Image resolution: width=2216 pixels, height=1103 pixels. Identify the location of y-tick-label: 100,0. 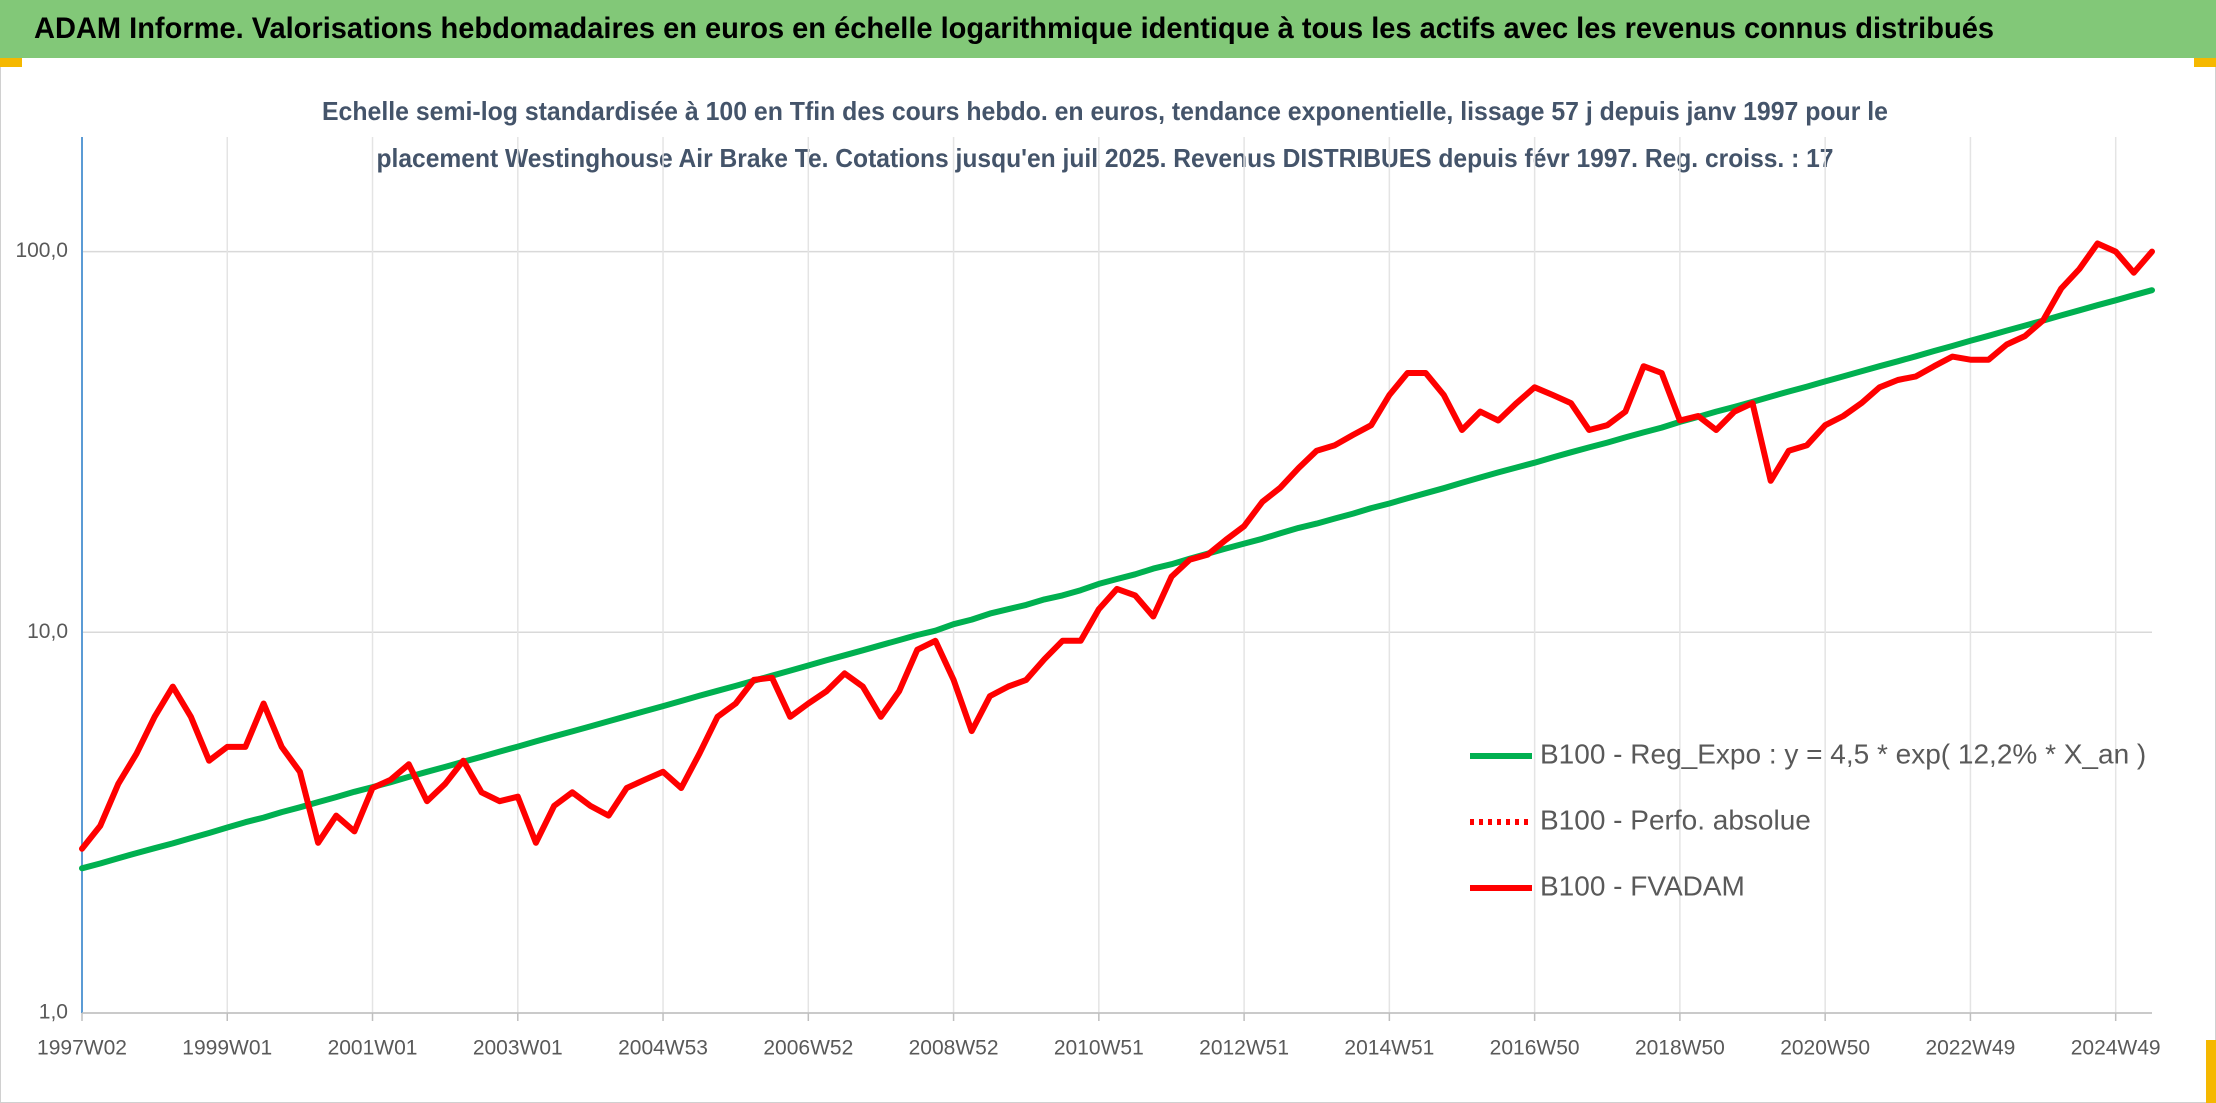
(41, 250).